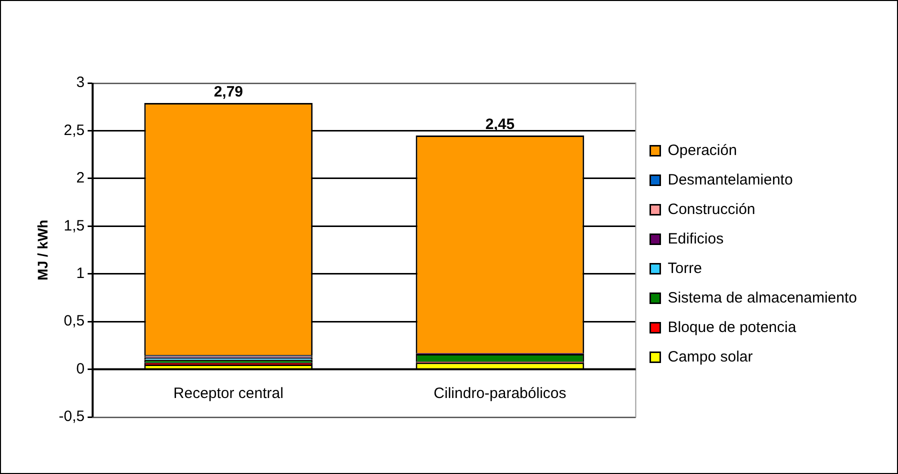 The width and height of the screenshot is (898, 474). What do you see at coordinates (80, 83) in the screenshot?
I see `y-tick-label: 3` at bounding box center [80, 83].